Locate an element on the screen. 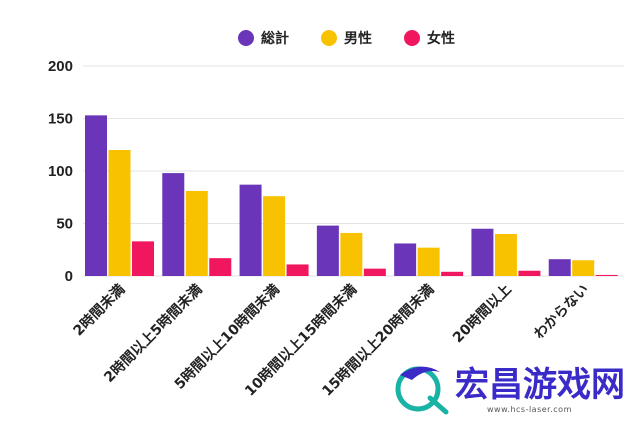 This screenshot has width=638, height=422. watermark-logo is located at coordinates (422, 390).